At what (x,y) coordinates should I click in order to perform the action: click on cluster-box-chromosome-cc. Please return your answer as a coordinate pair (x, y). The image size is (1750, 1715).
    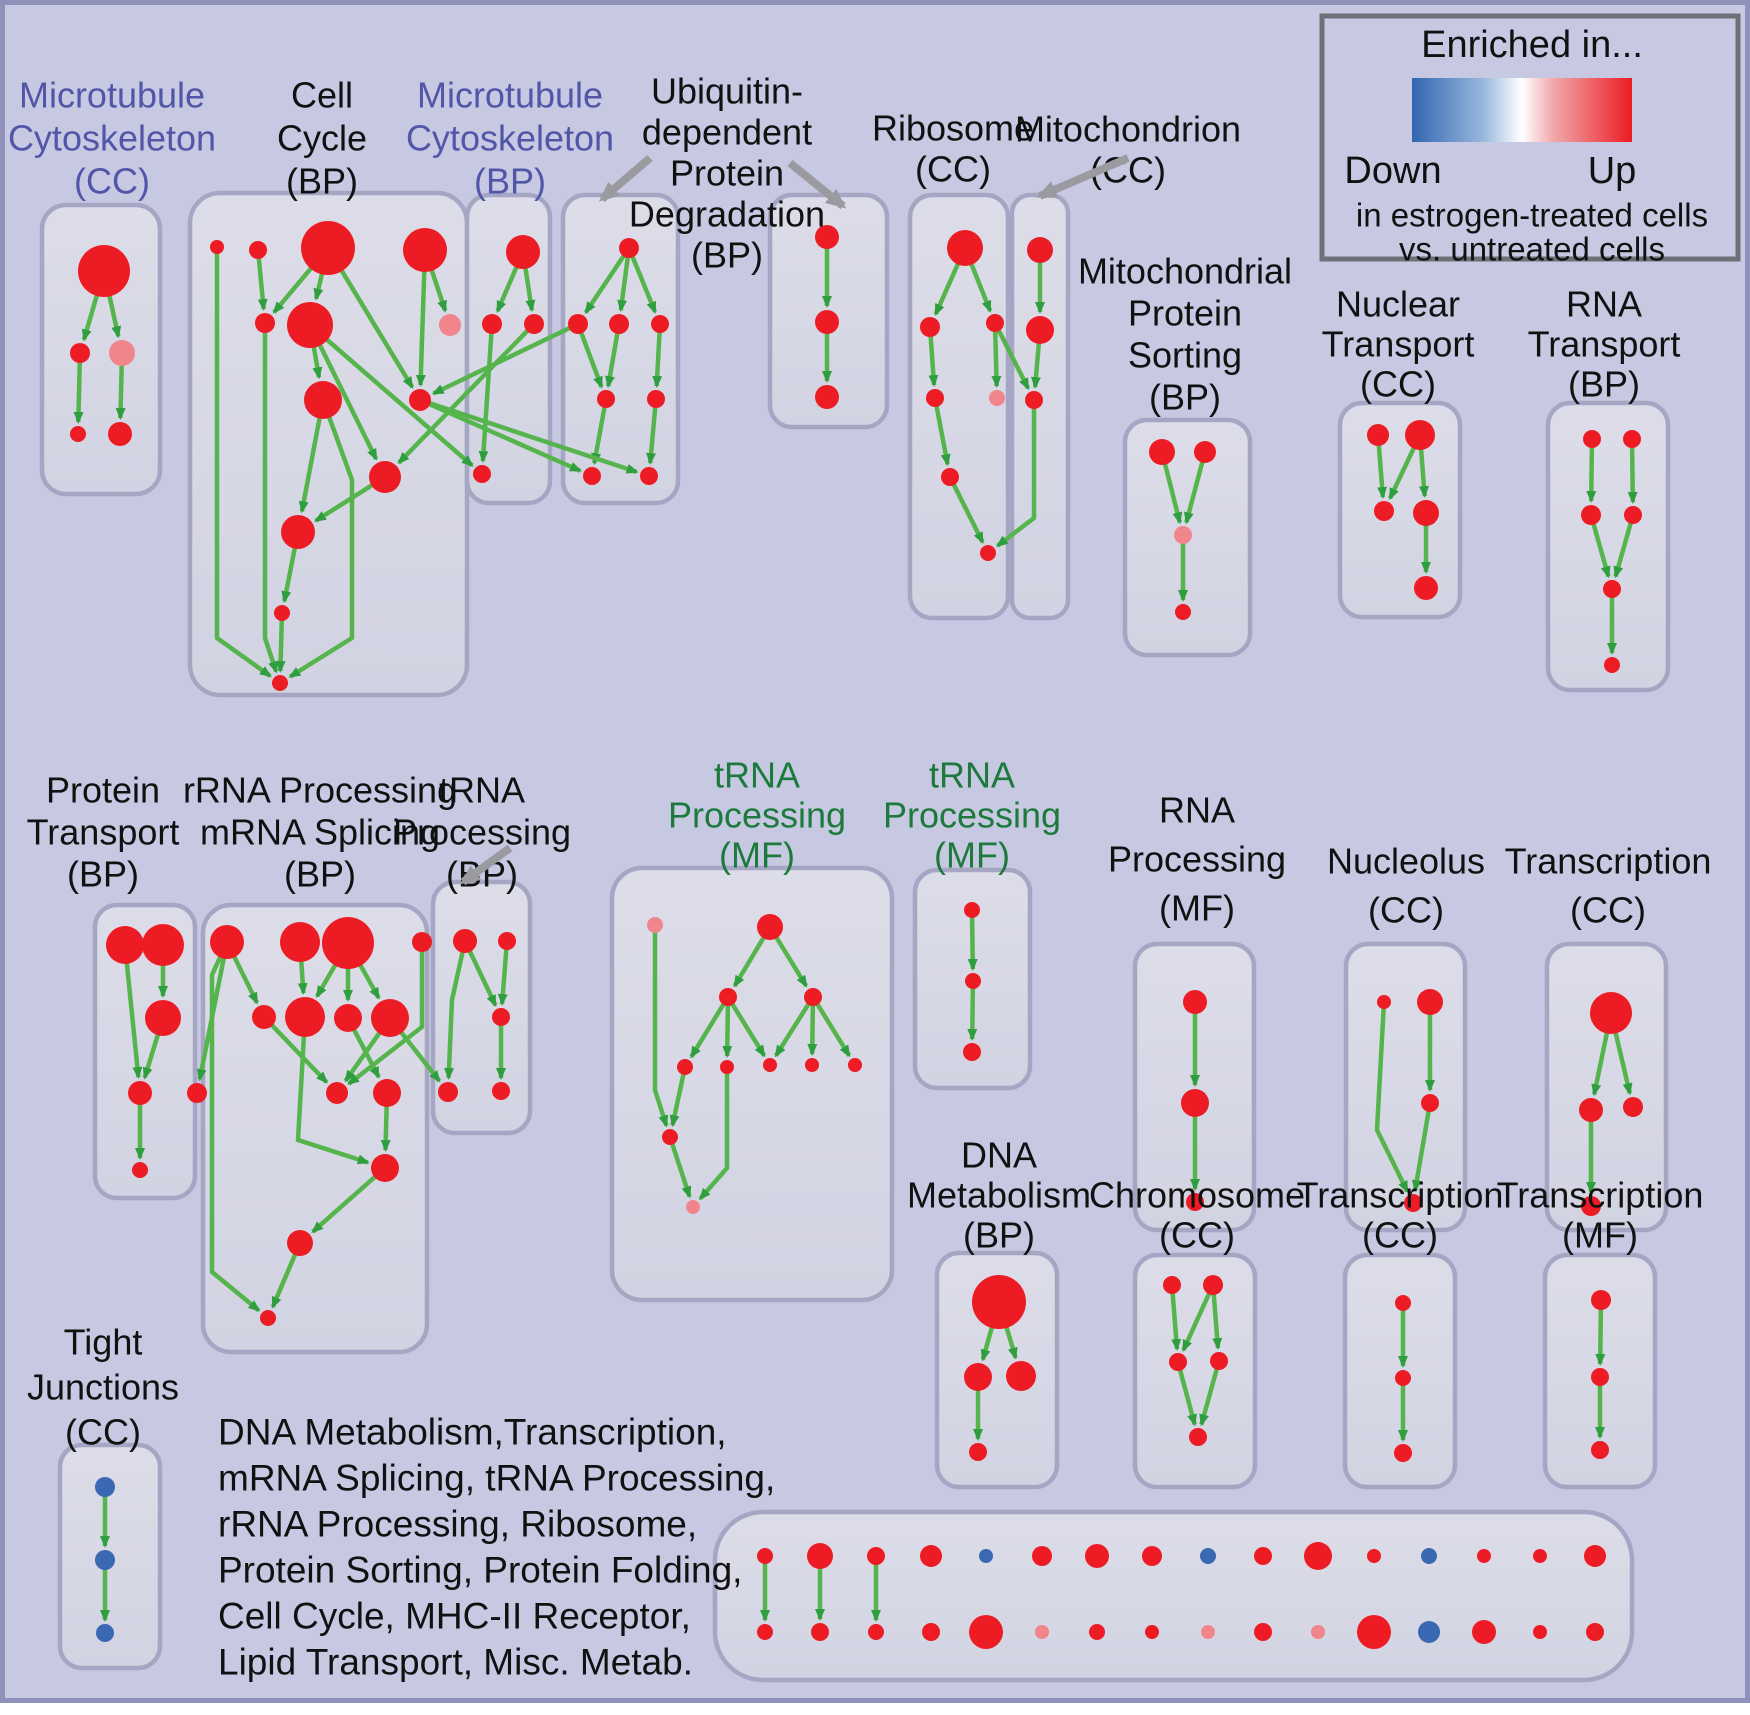
    Looking at the image, I should click on (1195, 1371).